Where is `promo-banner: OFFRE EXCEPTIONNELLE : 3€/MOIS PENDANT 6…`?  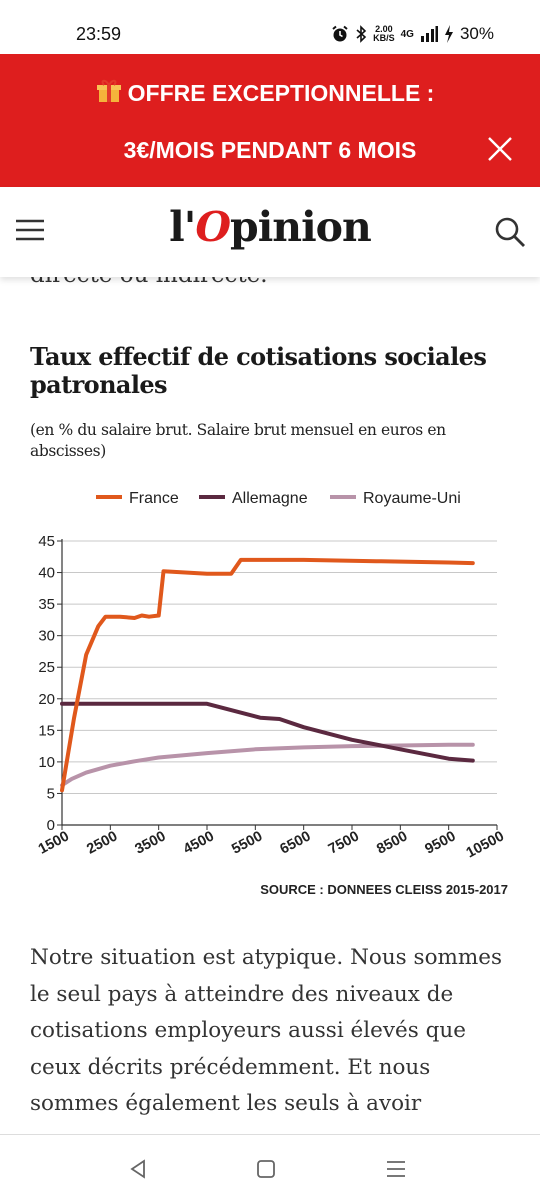 promo-banner: OFFRE EXCEPTIONNELLE : 3€/MOIS PENDANT 6… is located at coordinates (270, 120).